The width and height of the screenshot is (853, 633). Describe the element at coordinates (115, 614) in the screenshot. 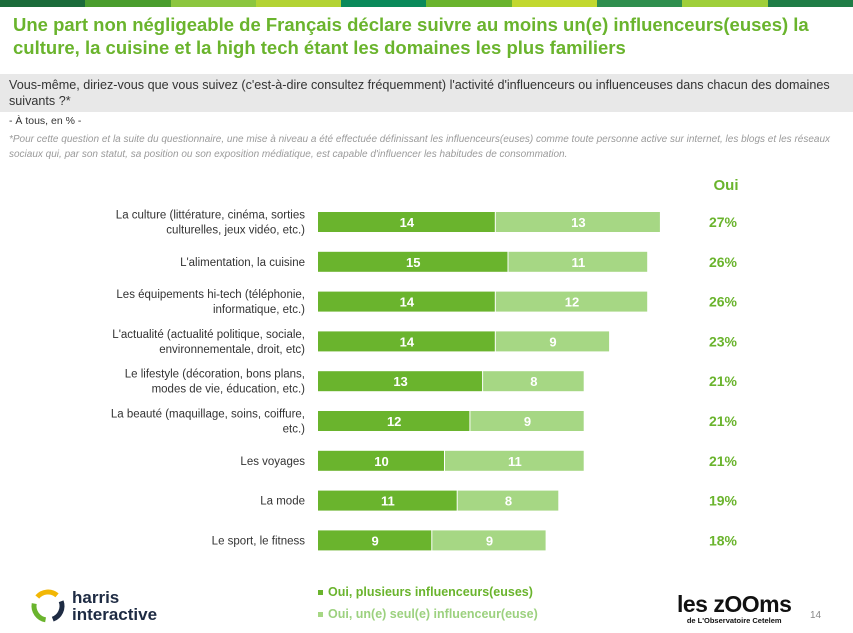

I see `harris-logo-line2: interactive` at that location.